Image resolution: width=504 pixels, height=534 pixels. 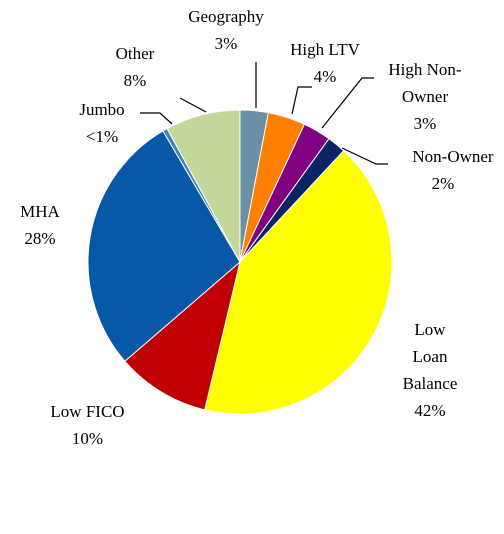 I want to click on category-name: Jumbo, so click(x=102, y=109).